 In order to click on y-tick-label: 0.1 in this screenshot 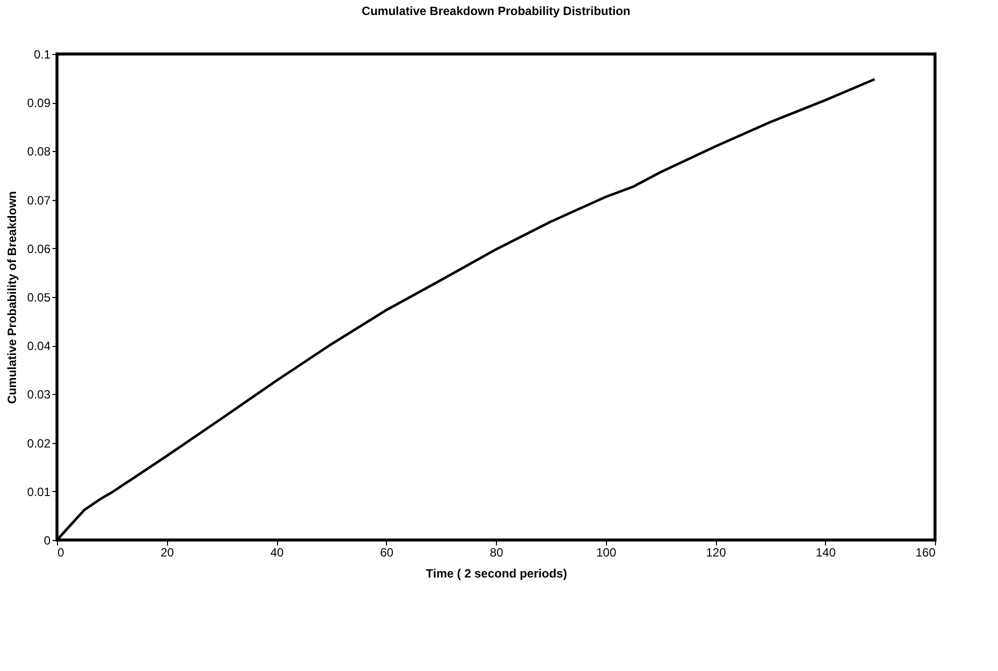, I will do `click(42, 55)`.